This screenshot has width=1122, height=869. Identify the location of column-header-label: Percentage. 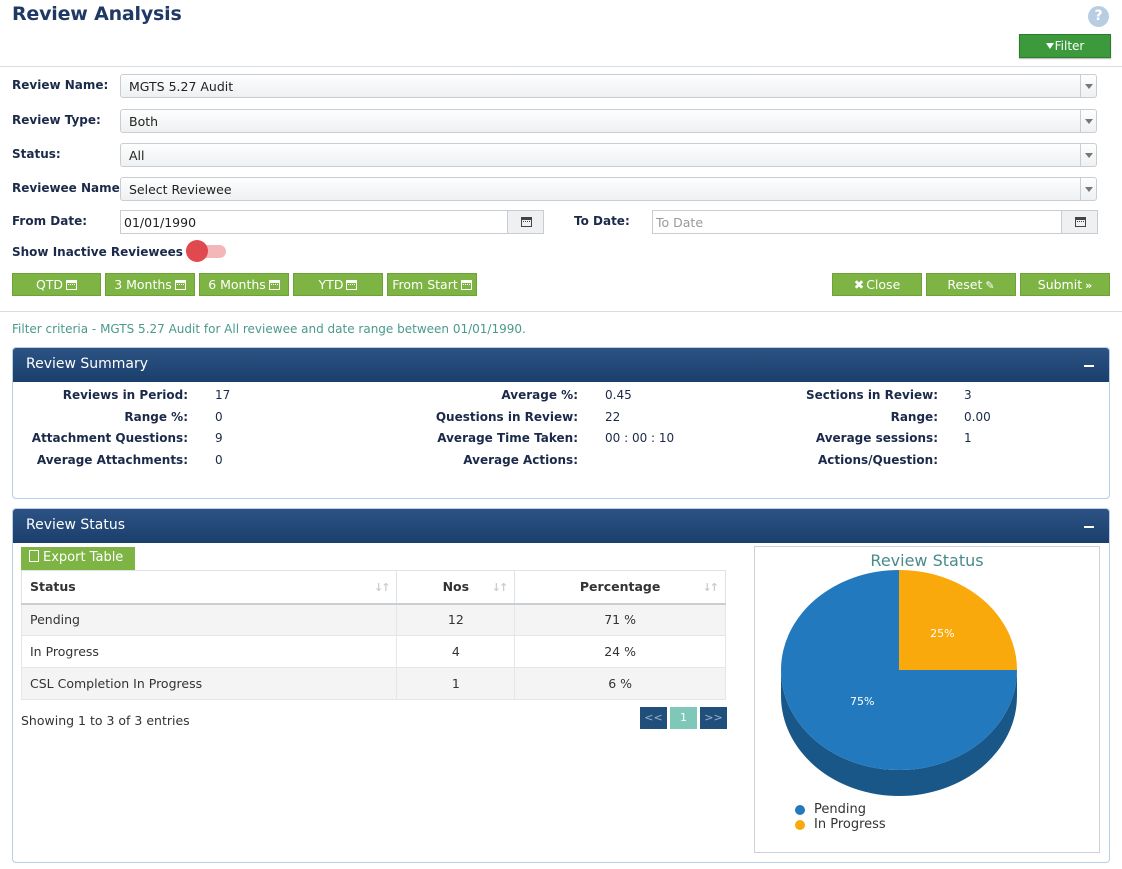
(620, 587).